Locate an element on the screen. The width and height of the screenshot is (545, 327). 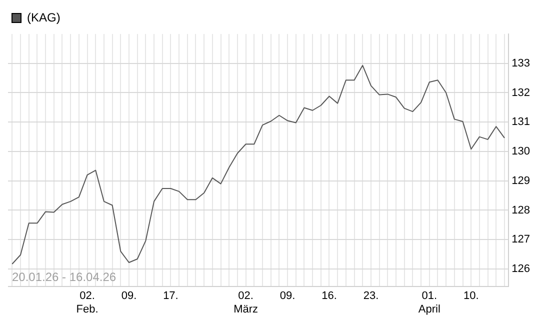
x-tick-label: 10. is located at coordinates (471, 296).